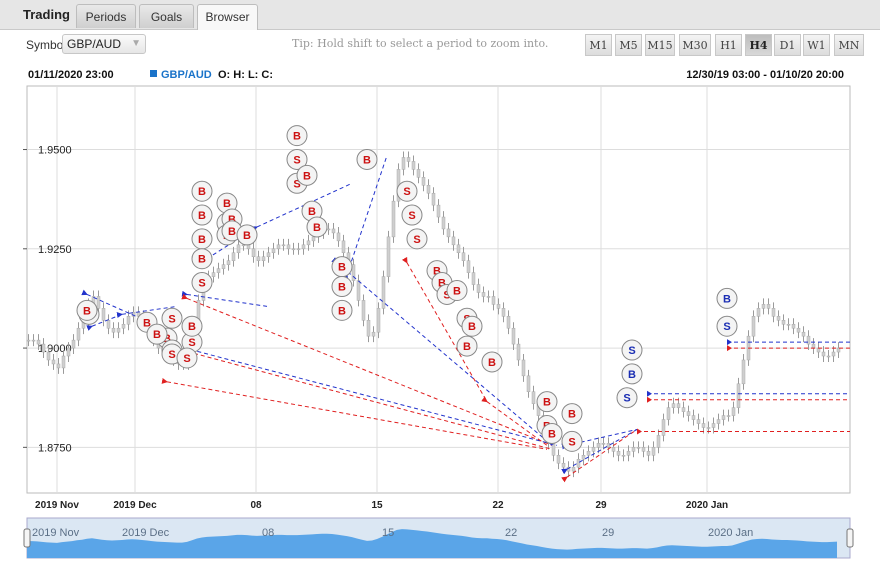  What do you see at coordinates (743, 387) in the screenshot?
I see `level-lines` at bounding box center [743, 387].